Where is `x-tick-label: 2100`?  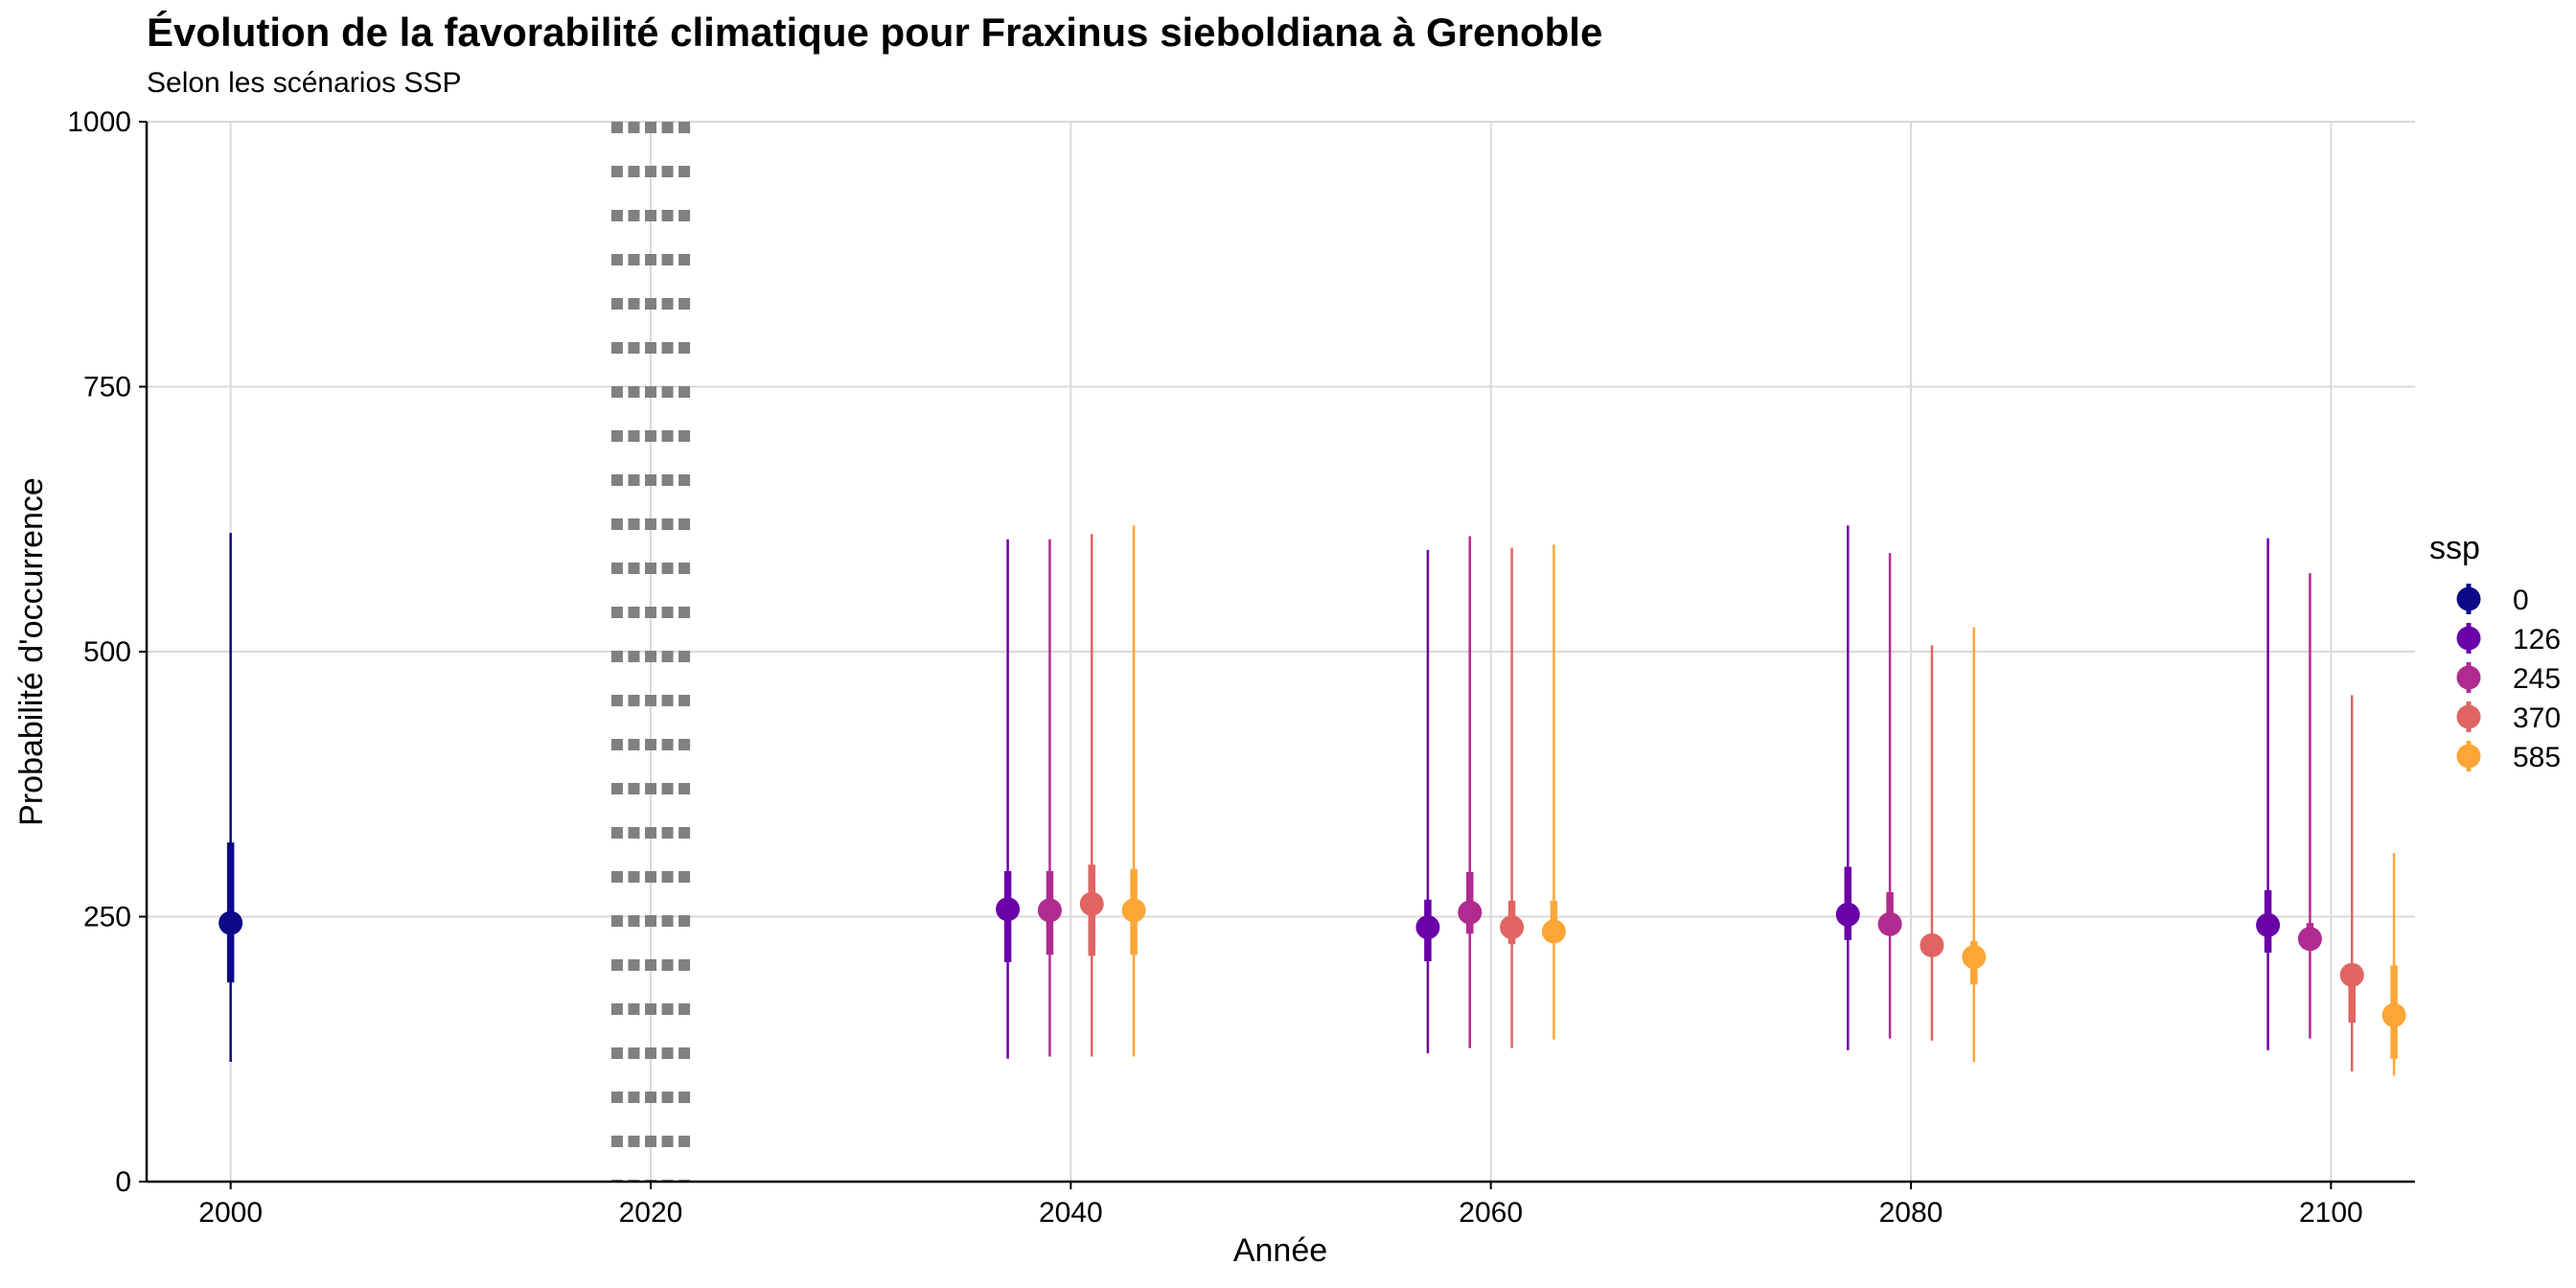
x-tick-label: 2100 is located at coordinates (2331, 1213).